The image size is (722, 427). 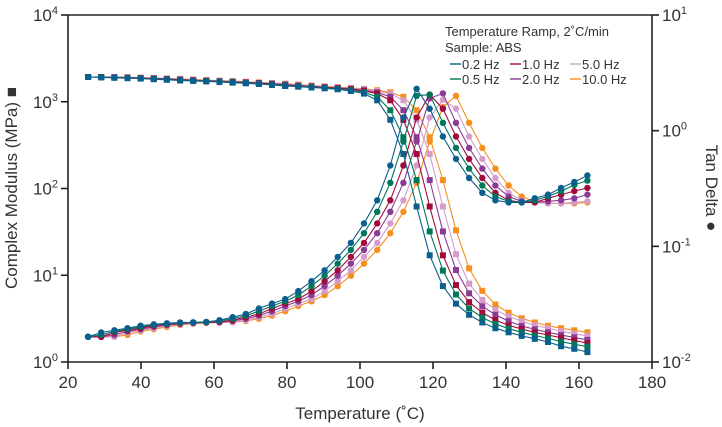 What do you see at coordinates (506, 382) in the screenshot?
I see `x-tick-label: 140` at bounding box center [506, 382].